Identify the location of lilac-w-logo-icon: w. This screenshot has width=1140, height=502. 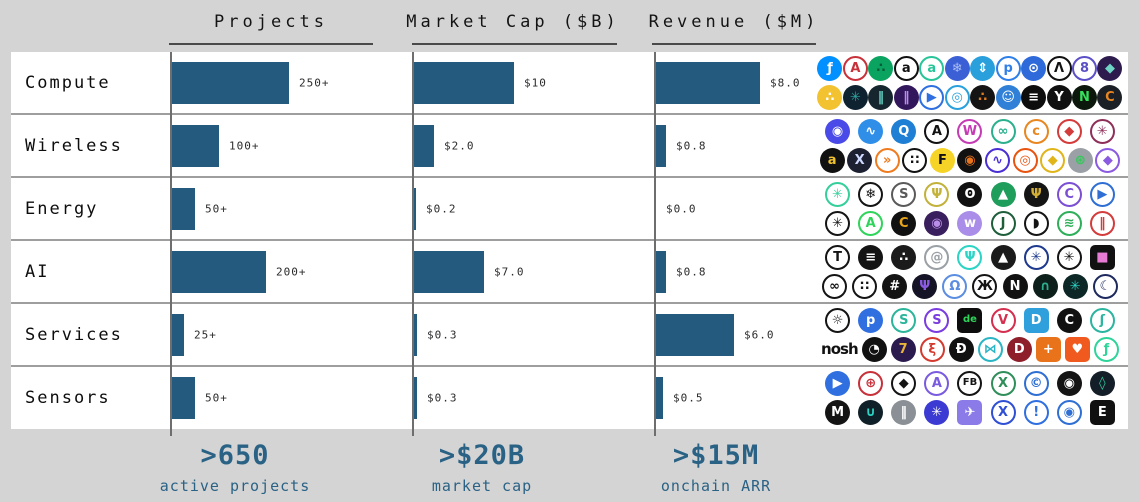
(970, 223).